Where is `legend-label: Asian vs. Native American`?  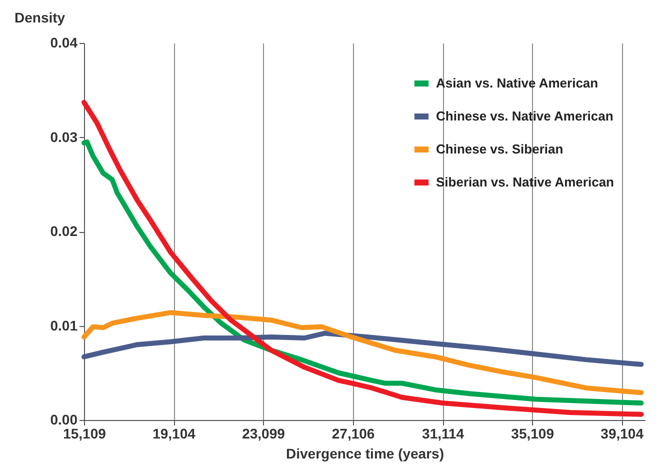 legend-label: Asian vs. Native American is located at coordinates (517, 83).